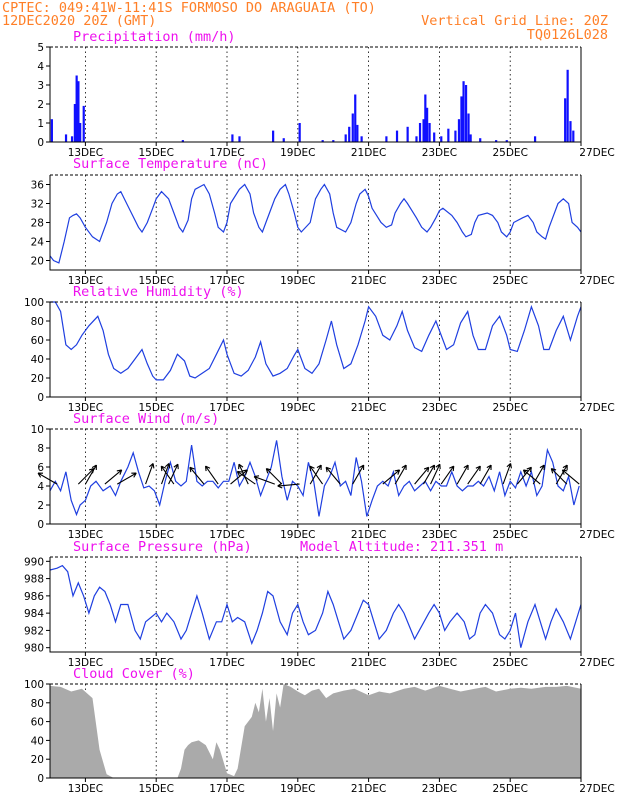  Describe the element at coordinates (40, 86) in the screenshot. I see `y-tick-label: 3` at that location.